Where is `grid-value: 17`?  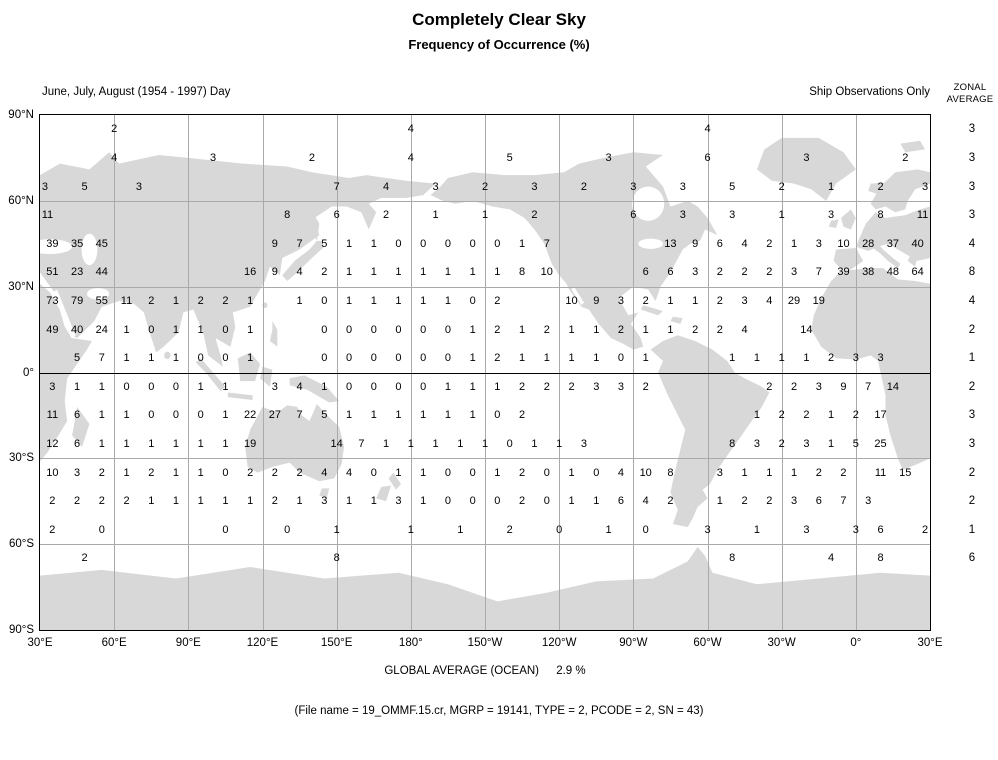
grid-value: 17 is located at coordinates (880, 415).